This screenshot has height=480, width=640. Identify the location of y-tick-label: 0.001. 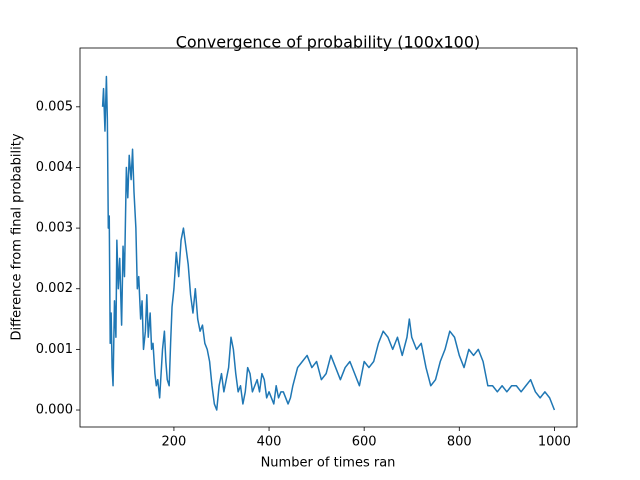
(54, 349).